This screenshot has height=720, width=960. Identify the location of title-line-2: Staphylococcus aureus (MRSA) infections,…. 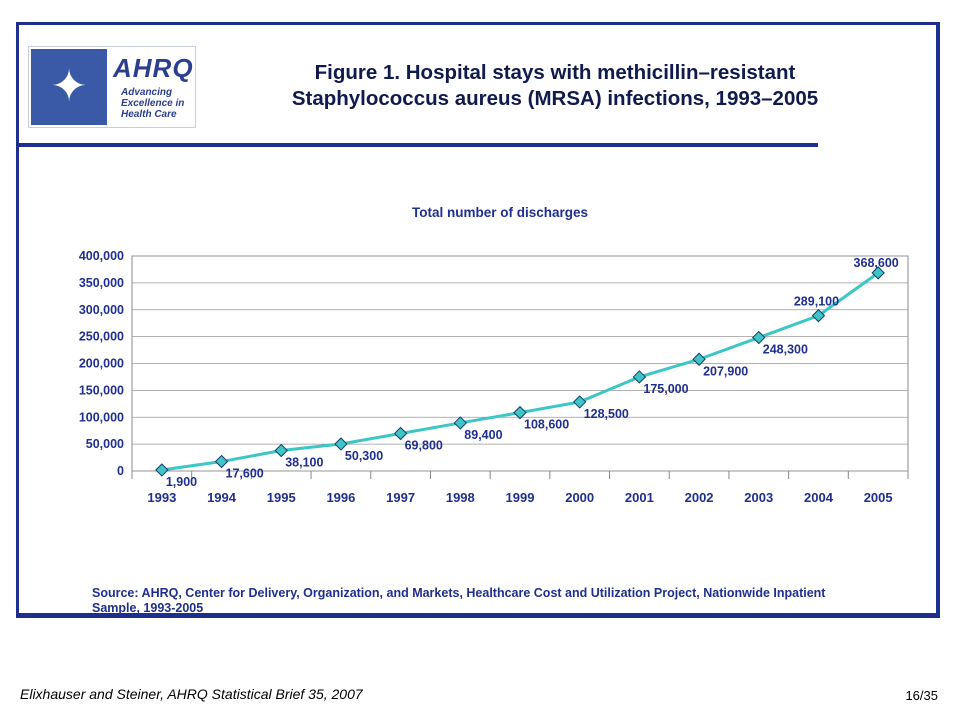
(555, 98).